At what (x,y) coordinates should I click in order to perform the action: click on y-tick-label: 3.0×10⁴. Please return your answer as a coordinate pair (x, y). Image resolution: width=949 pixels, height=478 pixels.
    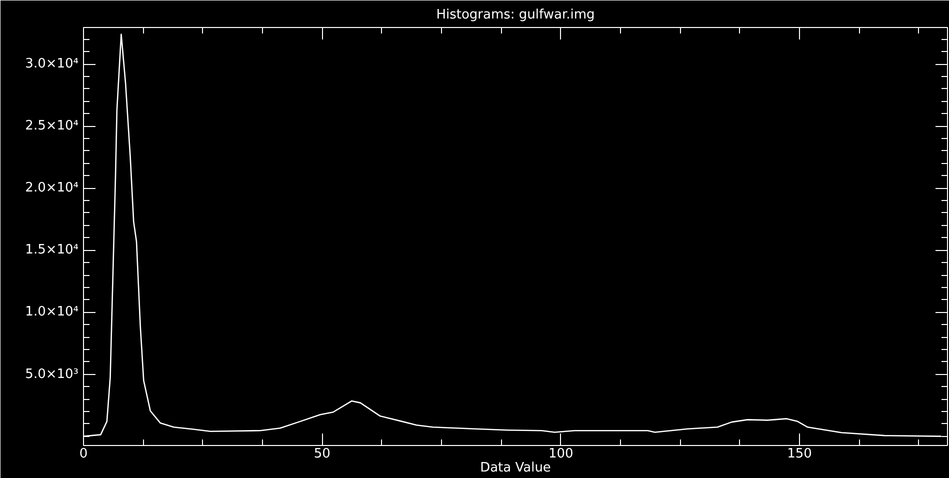
    Looking at the image, I should click on (52, 64).